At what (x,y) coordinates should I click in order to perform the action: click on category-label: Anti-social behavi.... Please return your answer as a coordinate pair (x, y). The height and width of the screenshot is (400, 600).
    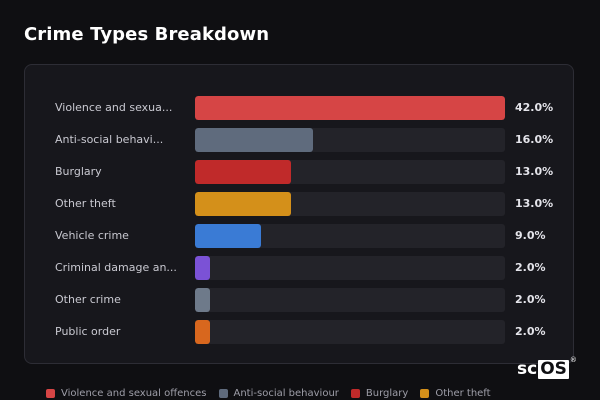
    Looking at the image, I should click on (109, 139).